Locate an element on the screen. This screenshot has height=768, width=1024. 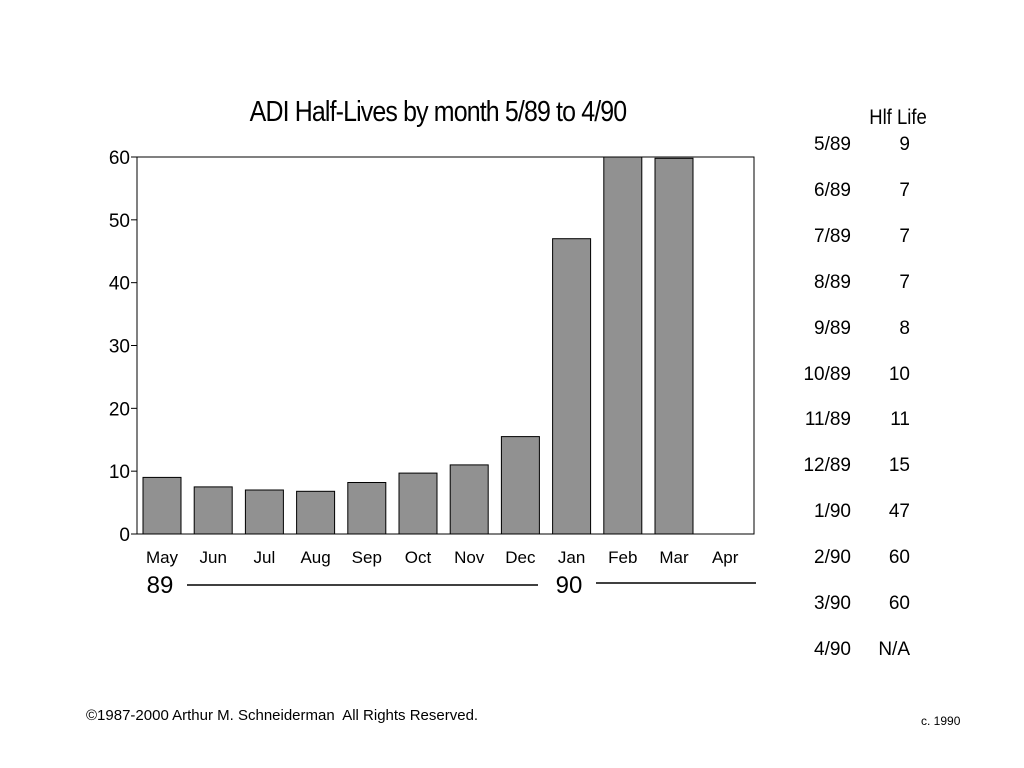
x-tick-label-may: May is located at coordinates (162, 557).